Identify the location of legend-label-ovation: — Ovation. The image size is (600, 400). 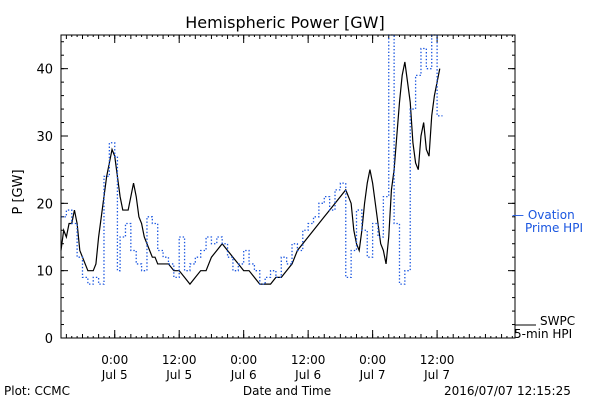
(543, 215).